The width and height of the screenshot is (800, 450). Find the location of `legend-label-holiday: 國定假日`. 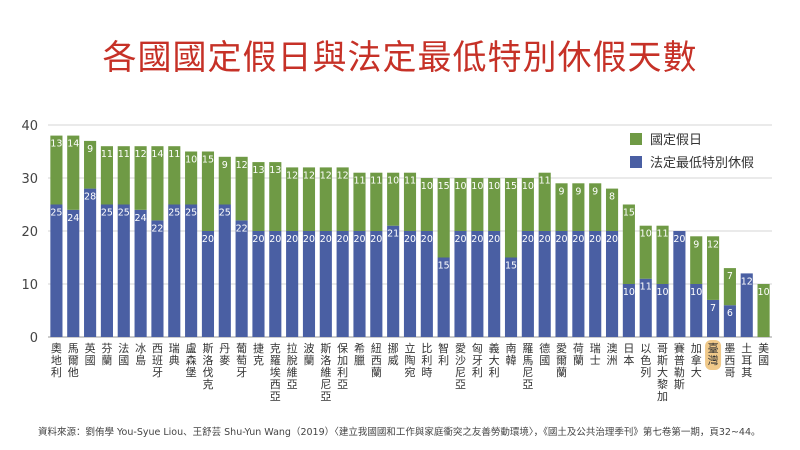

legend-label-holiday: 國定假日 is located at coordinates (676, 140).